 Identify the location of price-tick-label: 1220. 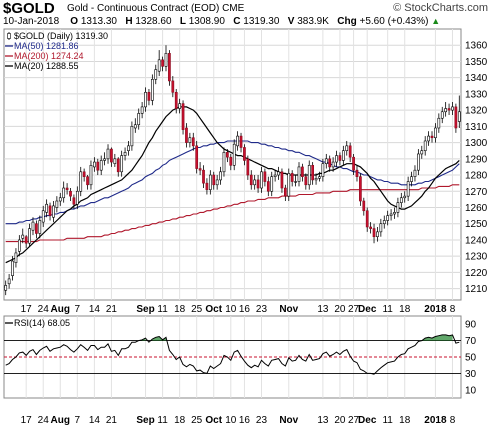
(476, 273).